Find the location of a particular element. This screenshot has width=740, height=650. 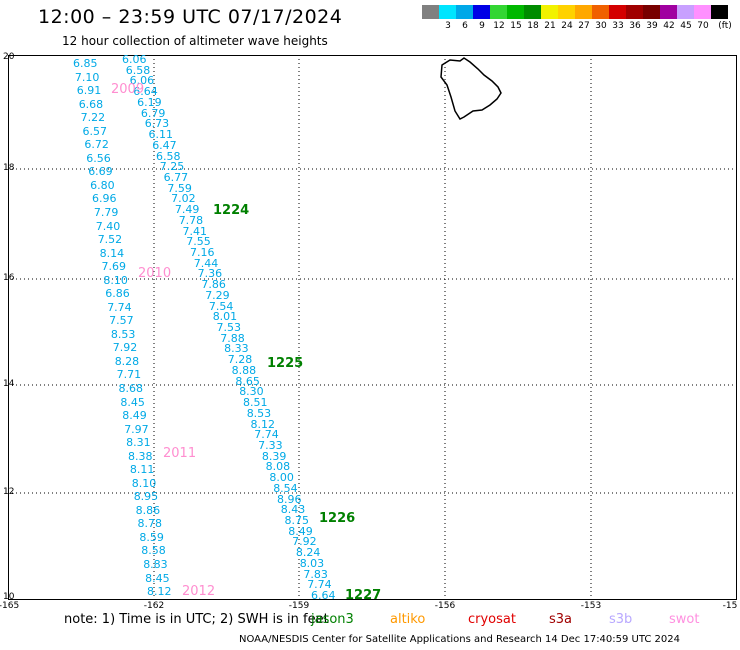

cycle-label: 2009 is located at coordinates (128, 89).